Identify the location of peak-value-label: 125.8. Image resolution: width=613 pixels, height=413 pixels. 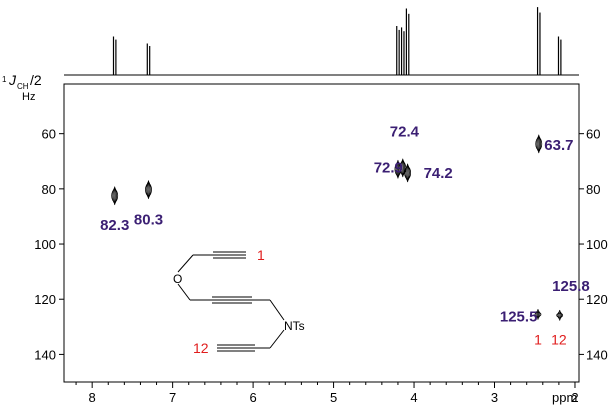
(571, 286).